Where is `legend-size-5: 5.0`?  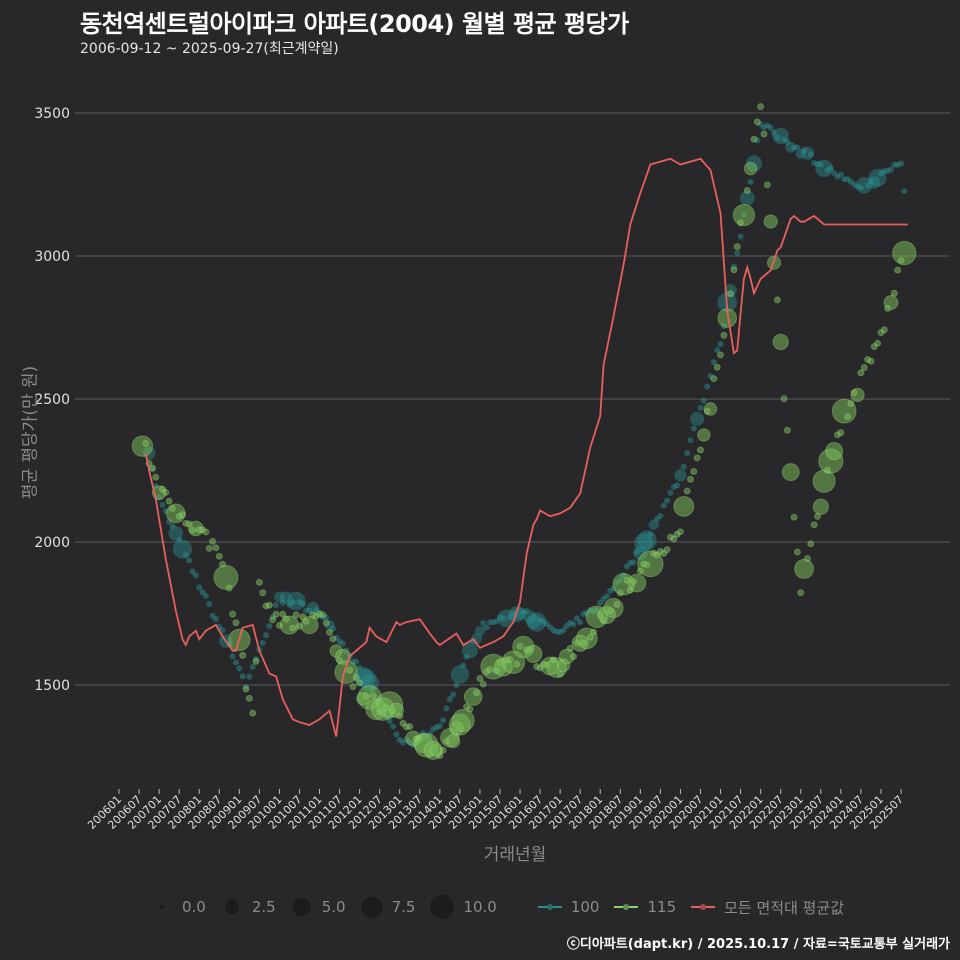 legend-size-5: 5.0 is located at coordinates (318, 907).